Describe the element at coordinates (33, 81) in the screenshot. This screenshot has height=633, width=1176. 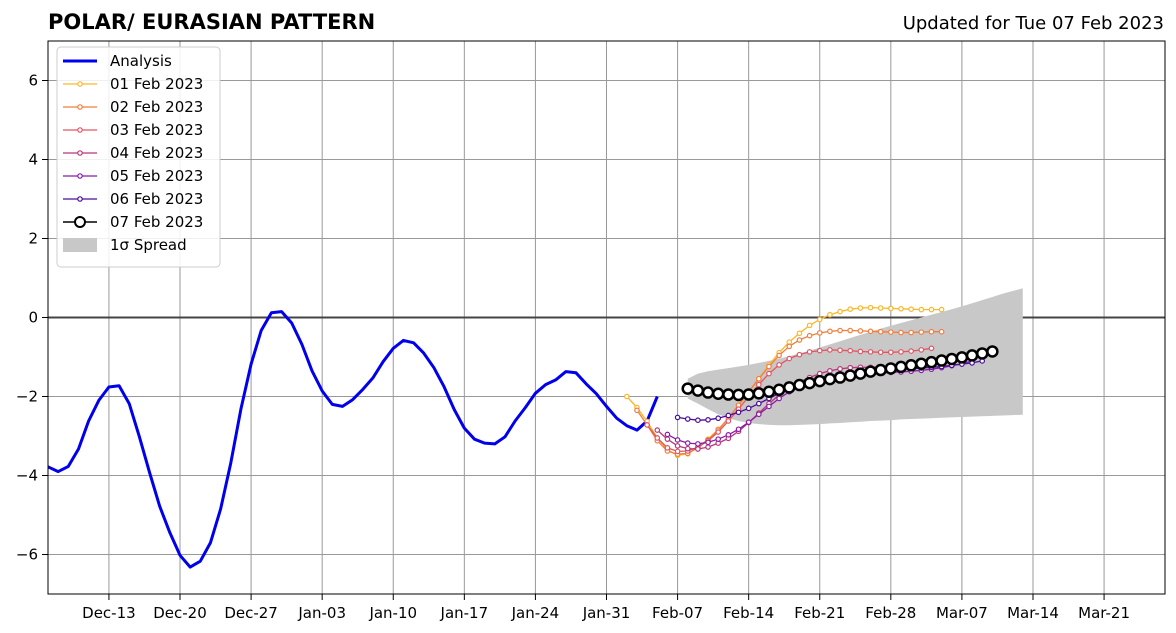
I see `y-tick-label: 6` at that location.